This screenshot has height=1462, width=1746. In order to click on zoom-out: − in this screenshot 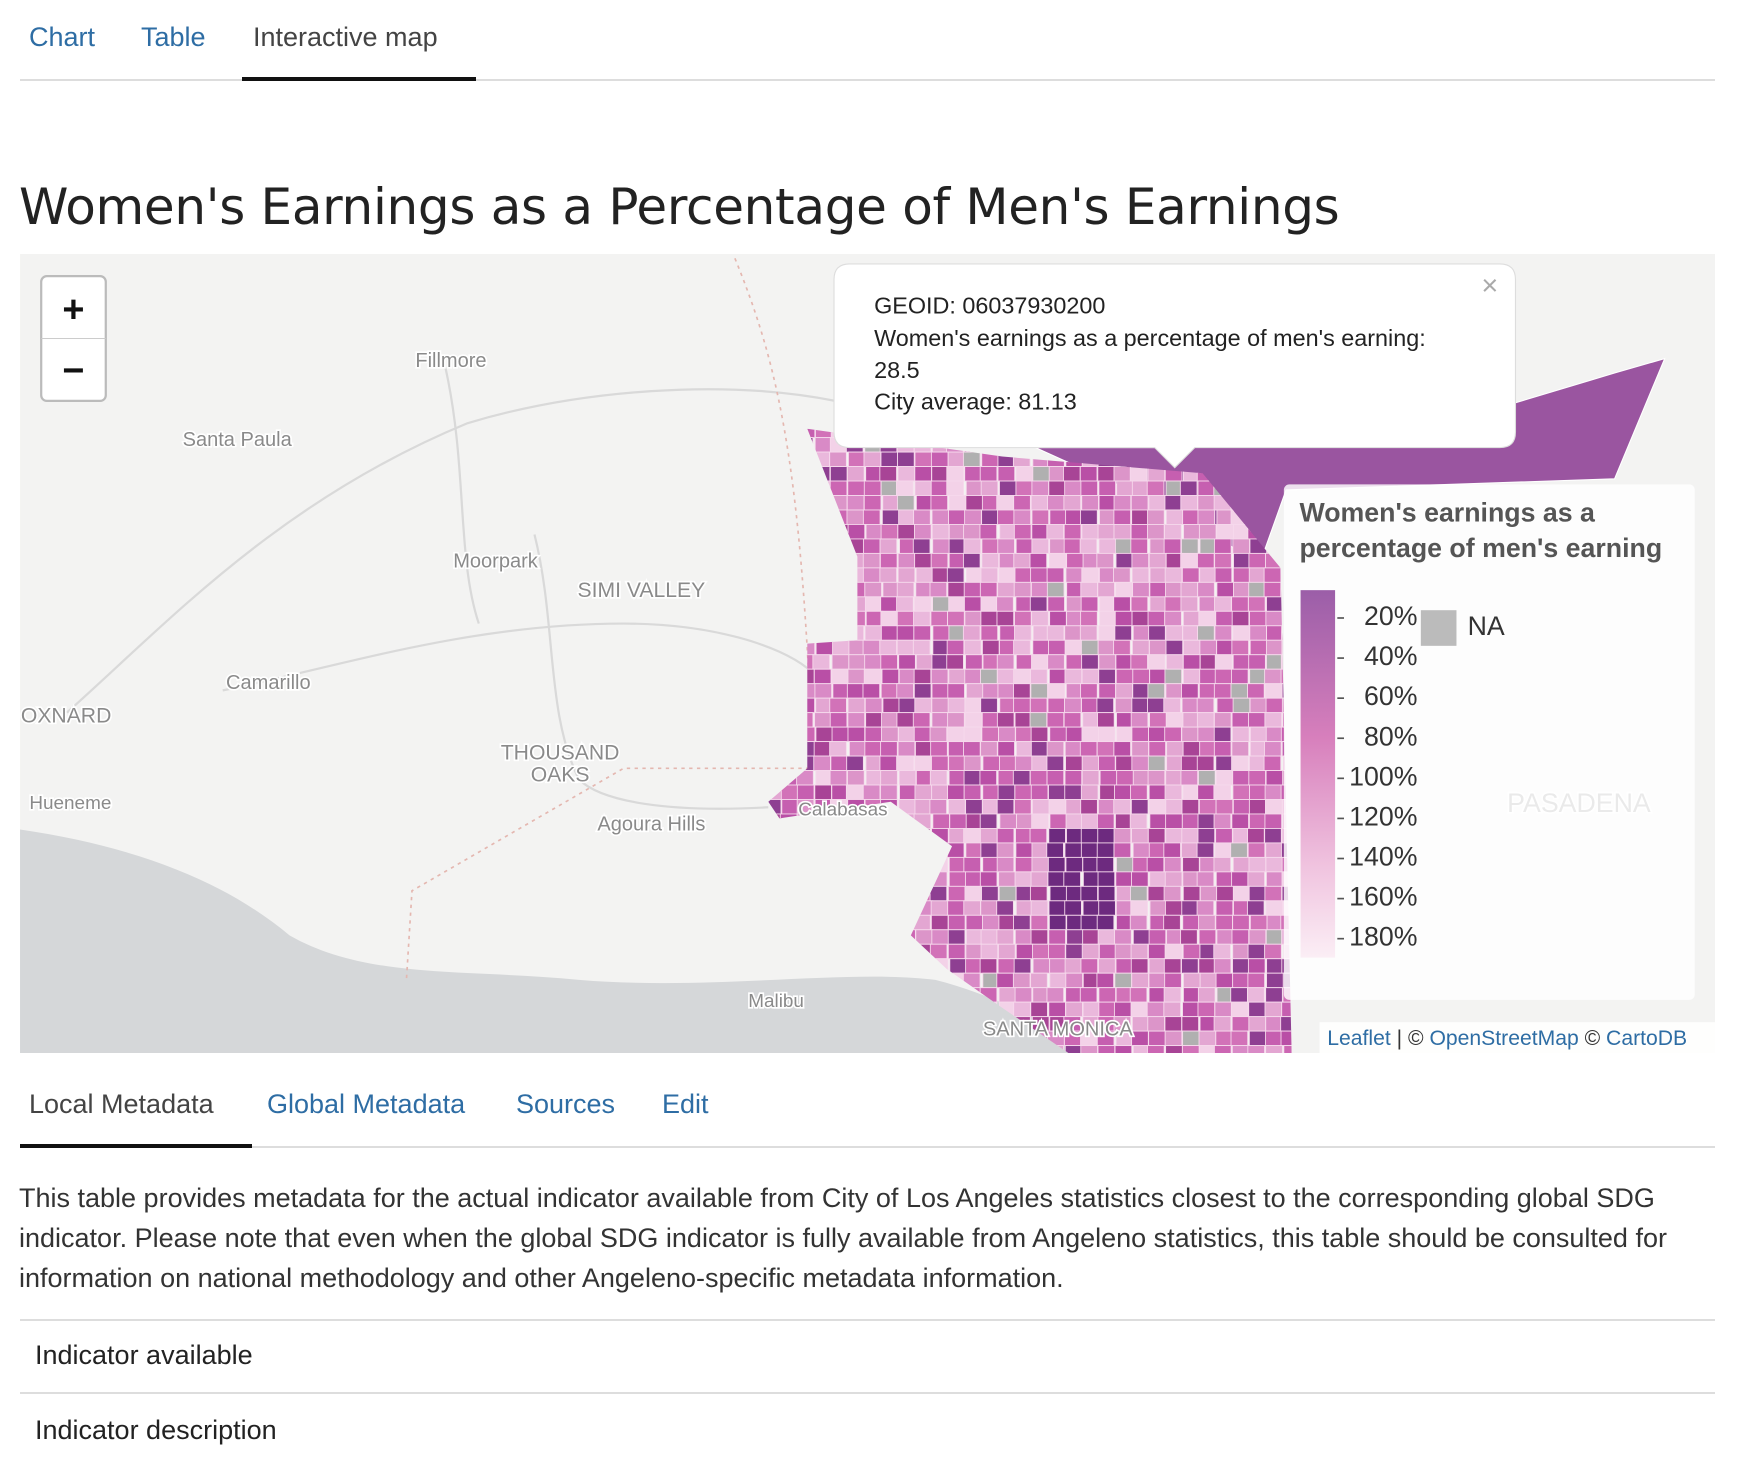, I will do `click(73, 371)`.